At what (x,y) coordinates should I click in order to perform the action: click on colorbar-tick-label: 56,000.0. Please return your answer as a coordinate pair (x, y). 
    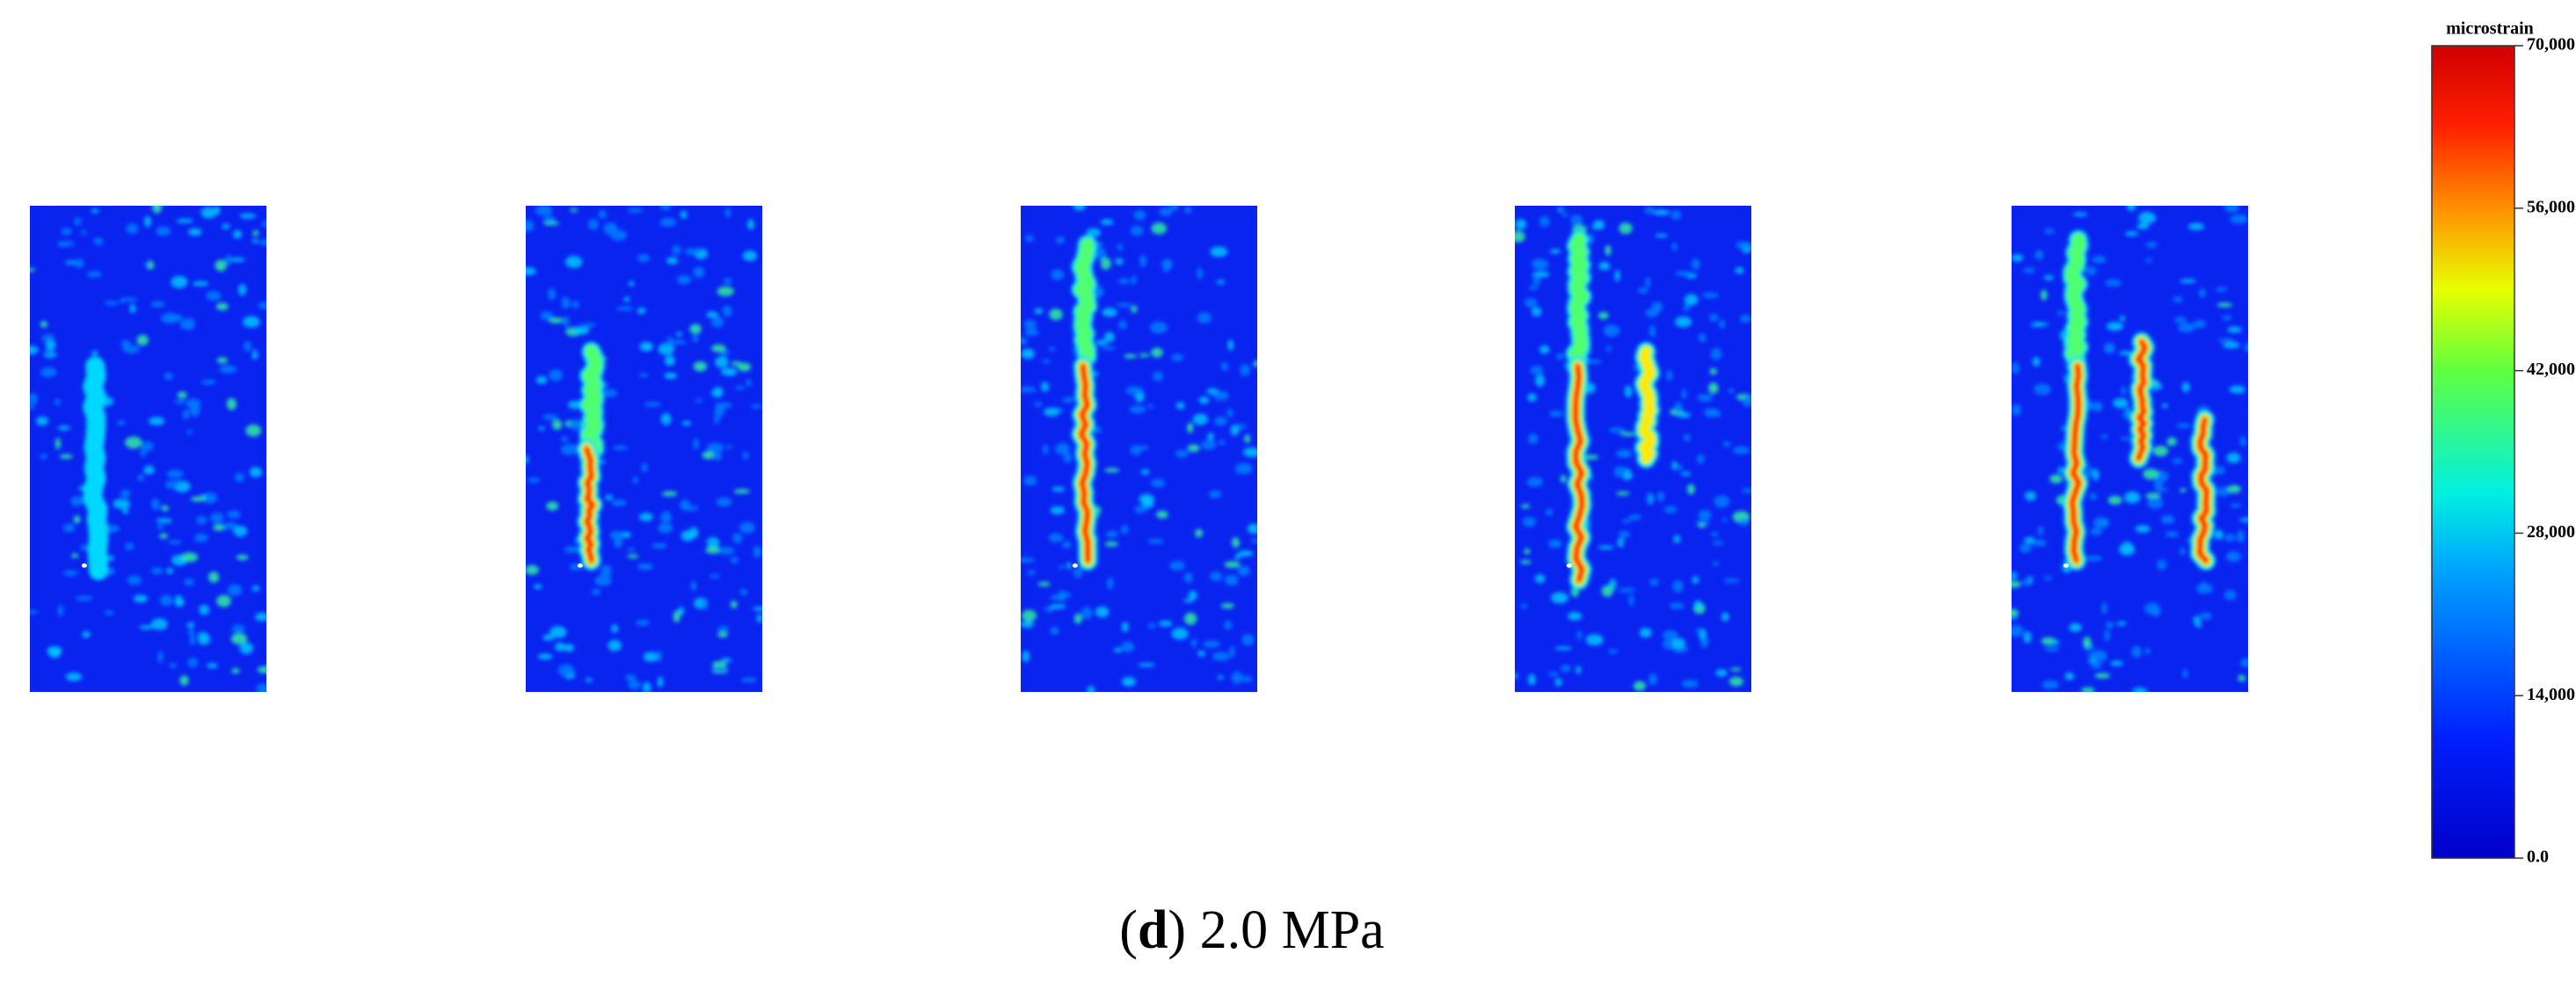
    Looking at the image, I should click on (2551, 206).